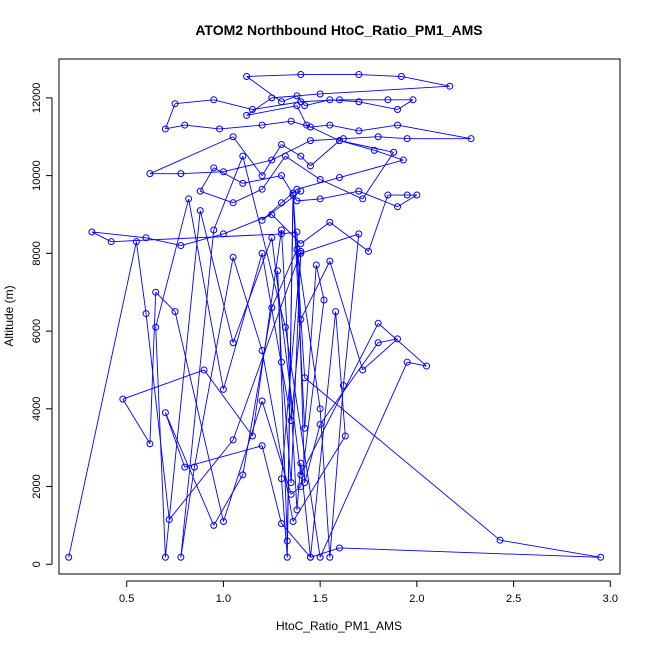 This screenshot has width=650, height=650. I want to click on y-tick-label: 12000, so click(37, 98).